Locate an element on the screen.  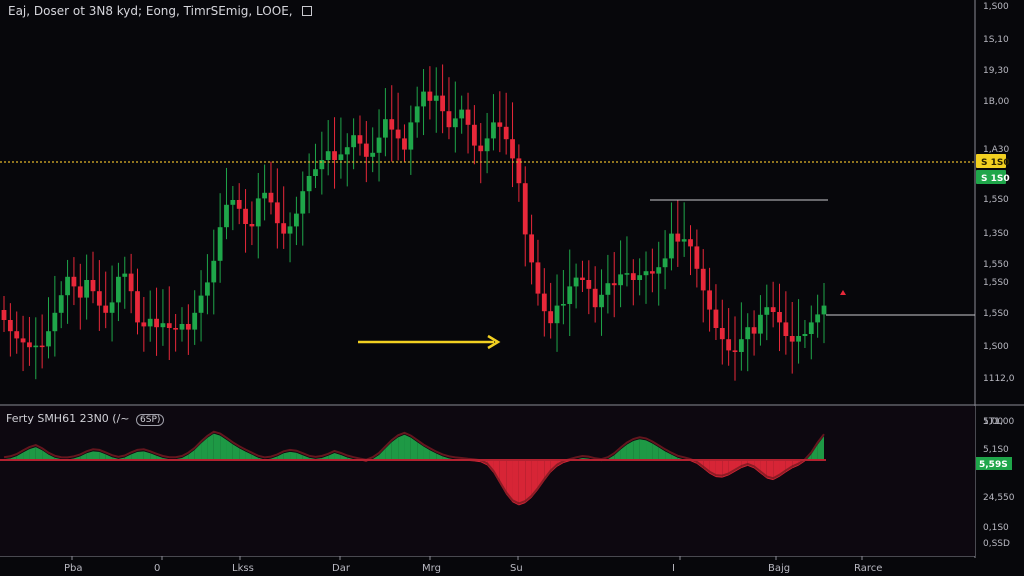
x-tick-label: Su is located at coordinates (516, 568).